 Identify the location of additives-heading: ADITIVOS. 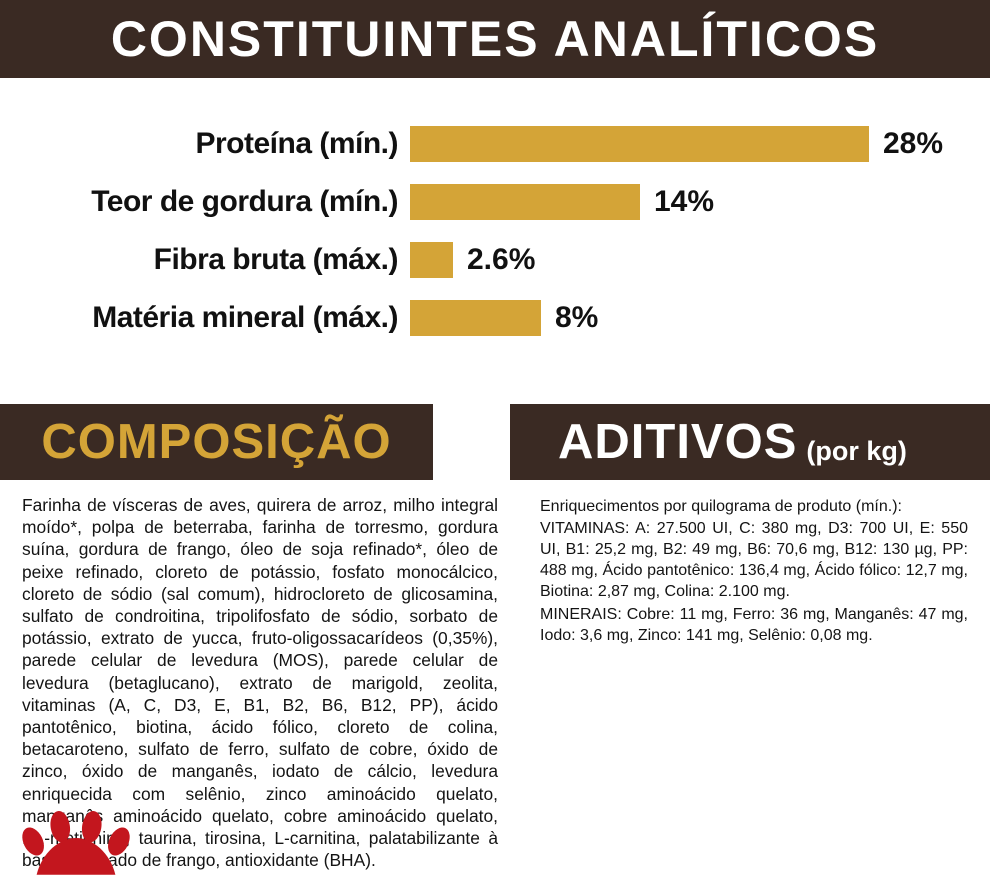
(678, 442).